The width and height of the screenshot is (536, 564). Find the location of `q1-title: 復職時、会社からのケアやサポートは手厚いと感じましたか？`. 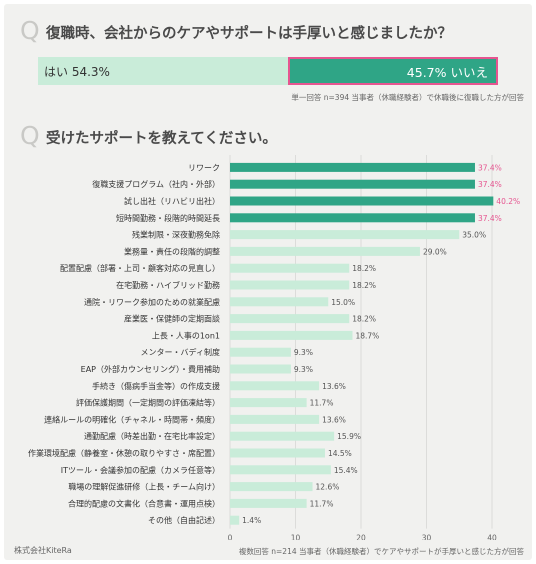

q1-title: 復職時、会社からのケアやサポートは手厚いと感じましたか？ is located at coordinates (249, 34).